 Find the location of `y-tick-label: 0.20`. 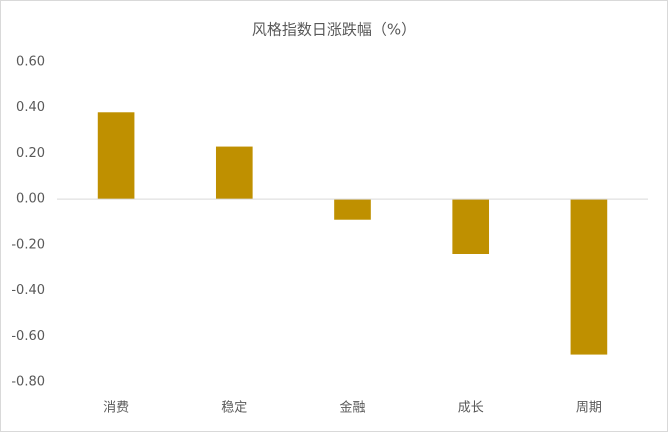

y-tick-label: 0.20 is located at coordinates (30, 153).